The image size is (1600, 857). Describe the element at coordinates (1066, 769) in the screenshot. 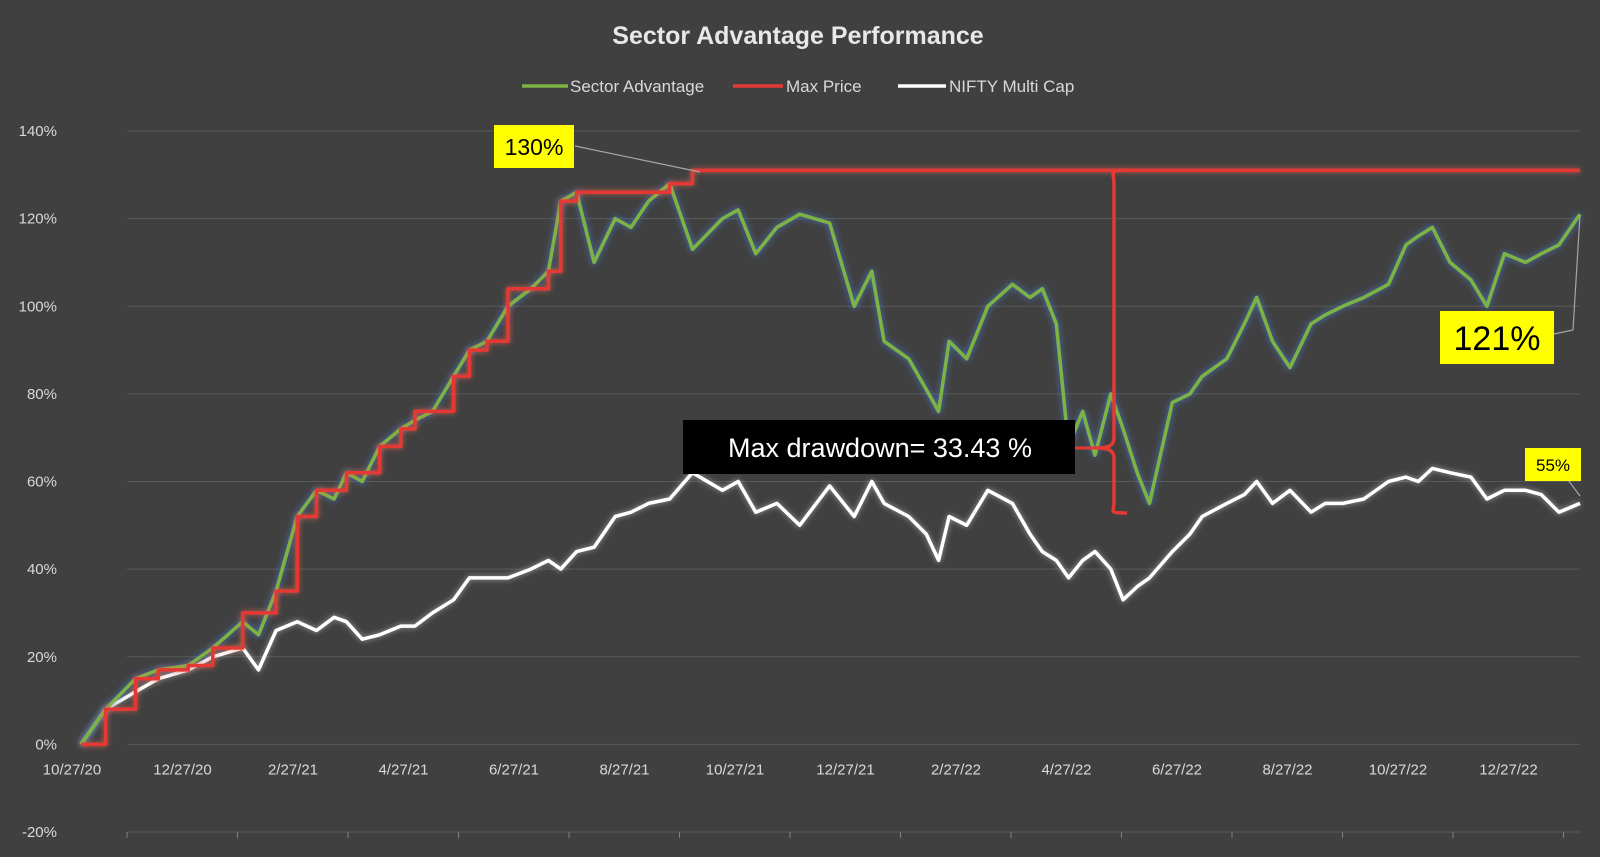

I see `x-tick-label: 4/27/22` at that location.